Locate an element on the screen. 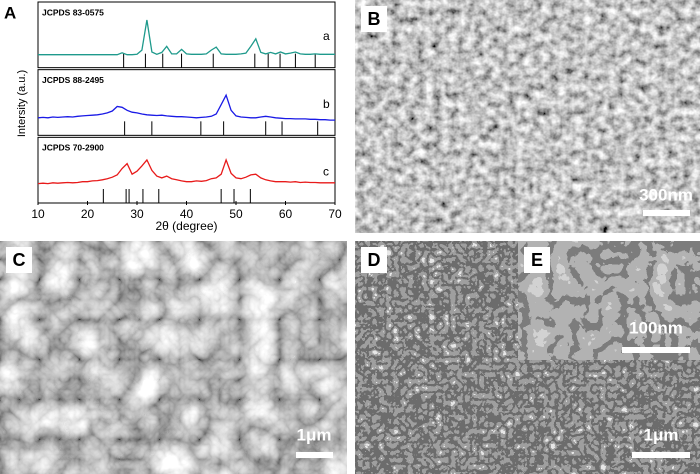 This screenshot has width=700, height=474. x-tick-label: 50 is located at coordinates (236, 214).